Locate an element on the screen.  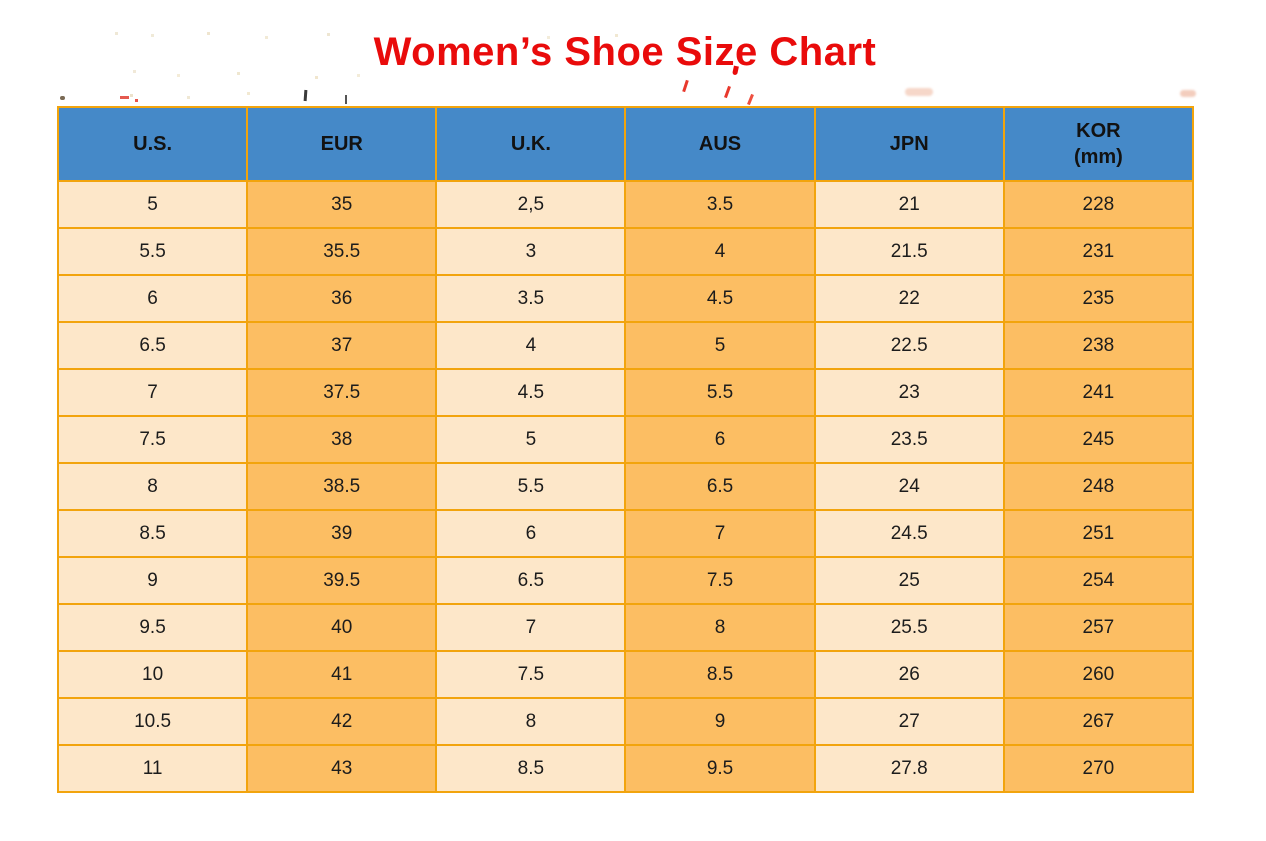
table-cell: 21 is located at coordinates (909, 204).